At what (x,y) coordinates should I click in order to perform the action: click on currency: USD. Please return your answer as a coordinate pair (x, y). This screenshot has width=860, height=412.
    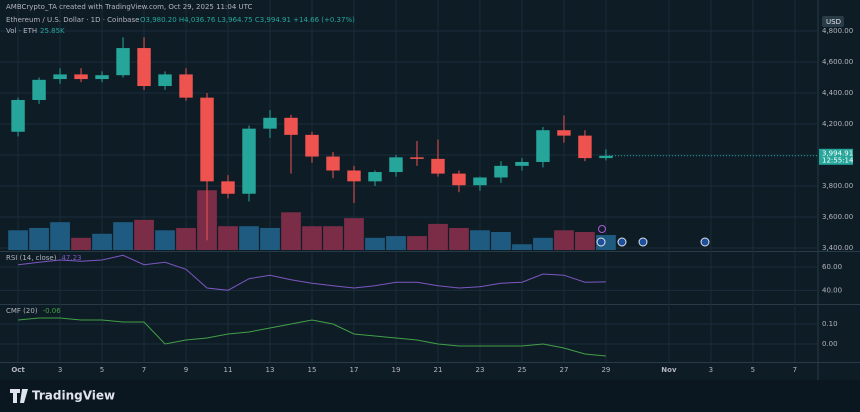
    Looking at the image, I should click on (833, 22).